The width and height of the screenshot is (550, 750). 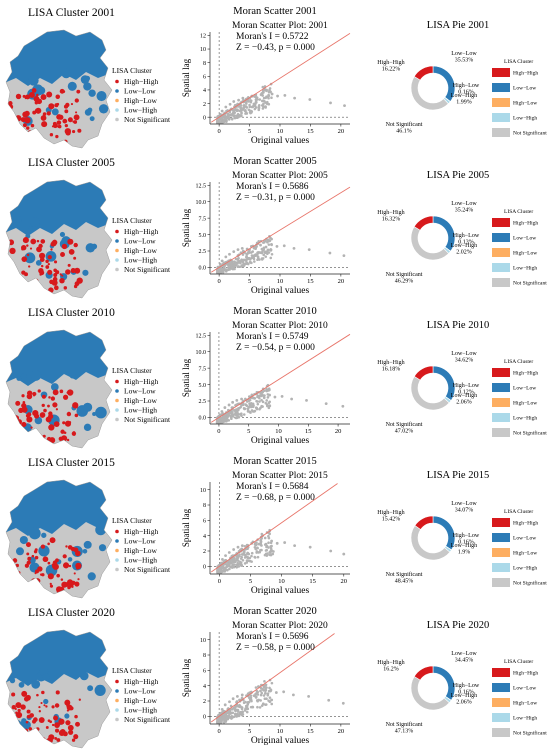 I want to click on pie-legend-title: LISA Cluster, so click(x=518, y=212).